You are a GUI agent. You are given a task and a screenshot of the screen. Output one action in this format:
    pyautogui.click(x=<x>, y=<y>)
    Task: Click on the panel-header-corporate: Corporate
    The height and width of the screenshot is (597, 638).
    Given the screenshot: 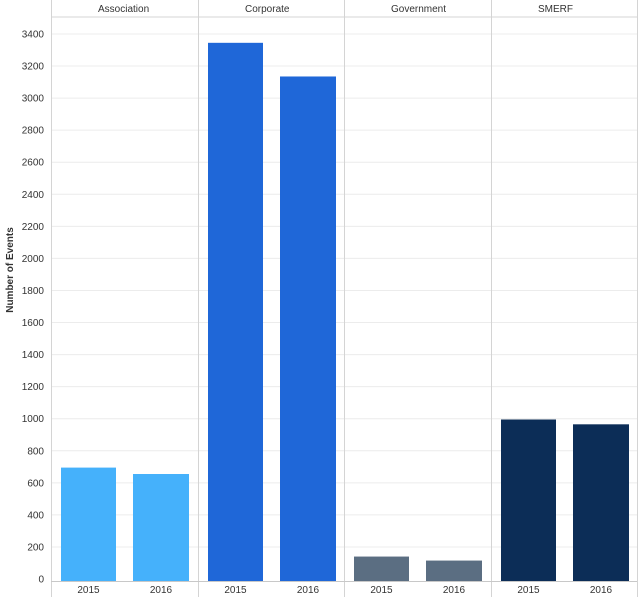 What is the action you would take?
    pyautogui.click(x=267, y=9)
    